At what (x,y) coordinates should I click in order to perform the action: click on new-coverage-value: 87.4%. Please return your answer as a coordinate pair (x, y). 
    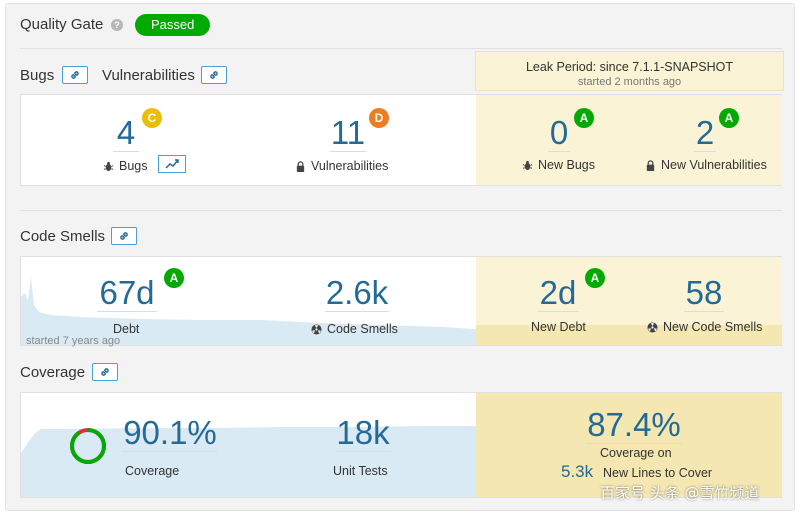
    Looking at the image, I should click on (634, 425).